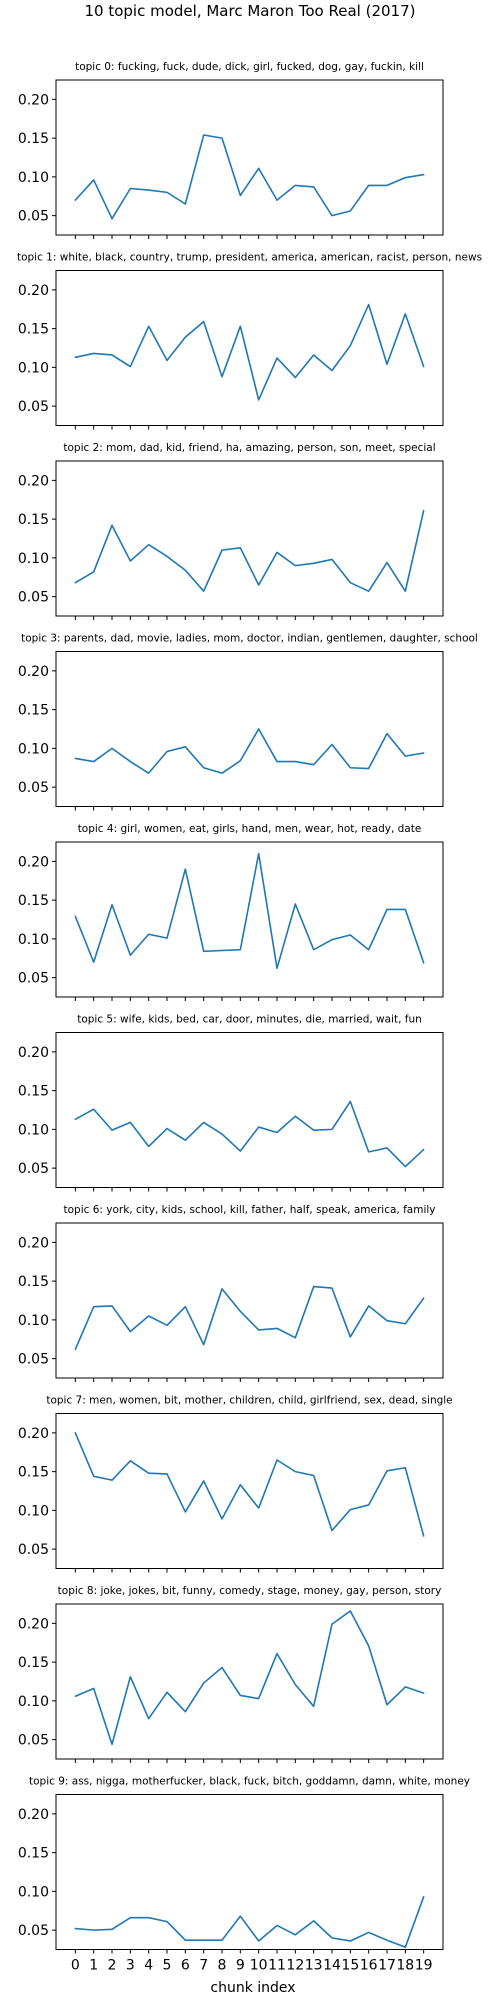  I want to click on x-tick-label: 0, so click(75, 1966).